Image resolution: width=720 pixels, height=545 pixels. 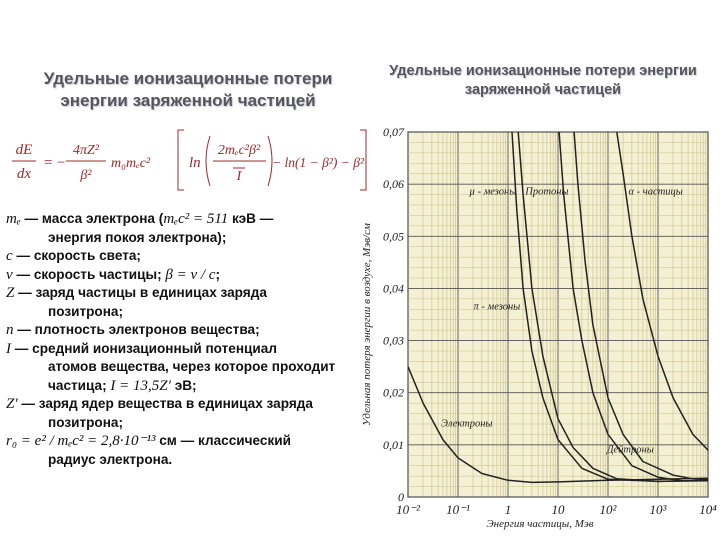 What do you see at coordinates (393, 393) in the screenshot?
I see `y-tick-label: 0,02` at bounding box center [393, 393].